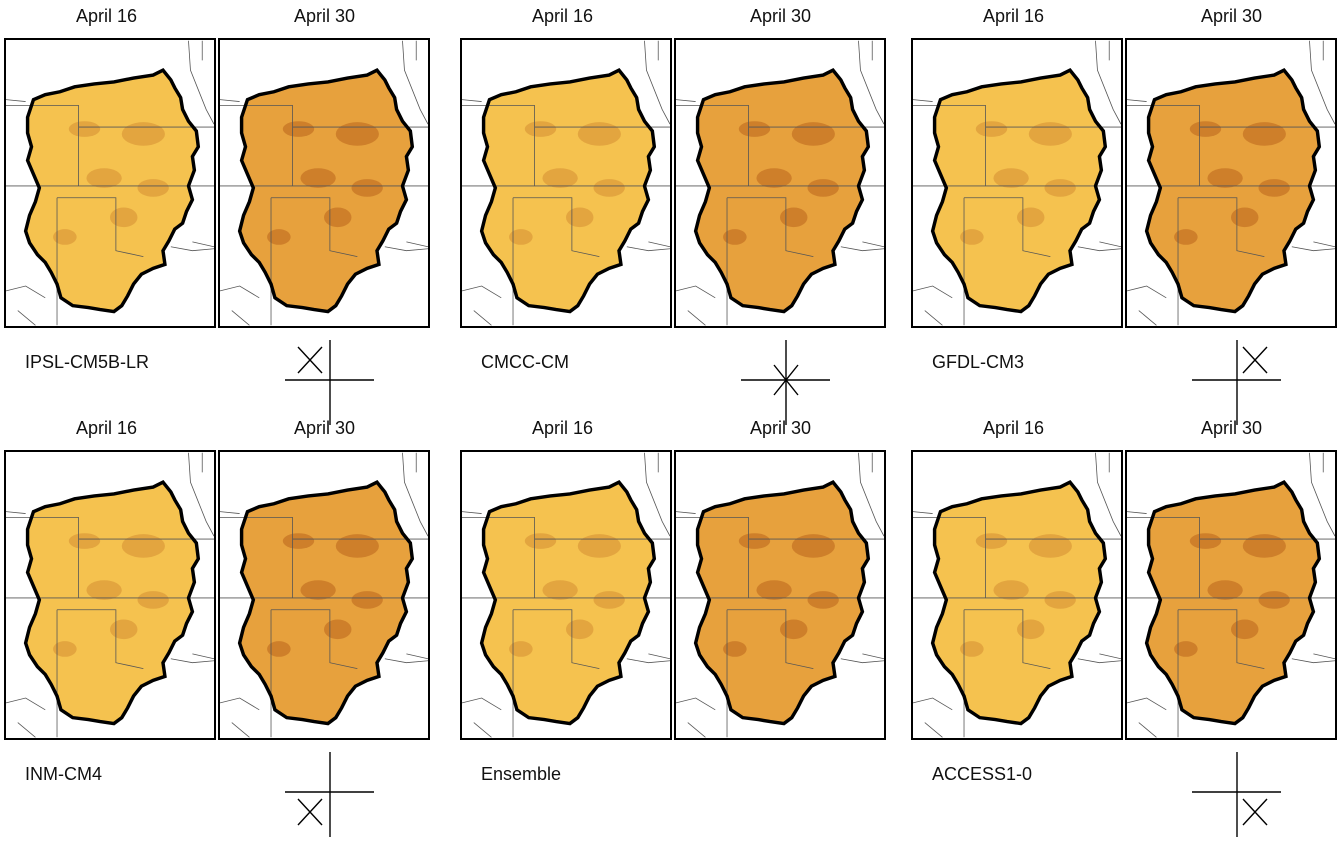 Image resolution: width=1343 pixels, height=847 pixels. Describe the element at coordinates (87, 362) in the screenshot. I see `model-label: IPSL-CM5B-LR` at that location.